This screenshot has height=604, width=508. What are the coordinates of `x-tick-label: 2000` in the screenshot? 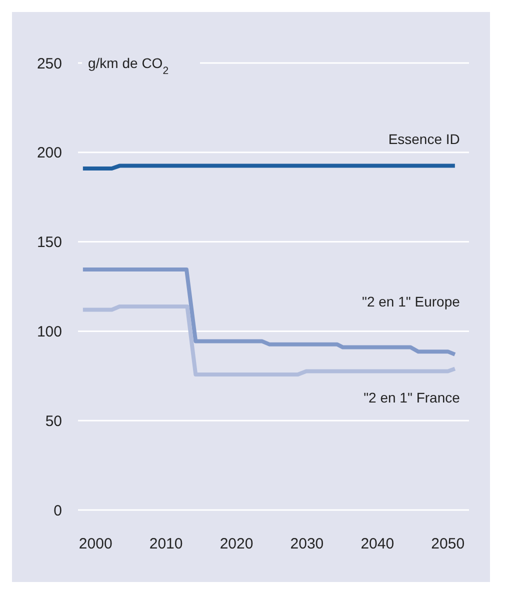 It's located at (95, 544).